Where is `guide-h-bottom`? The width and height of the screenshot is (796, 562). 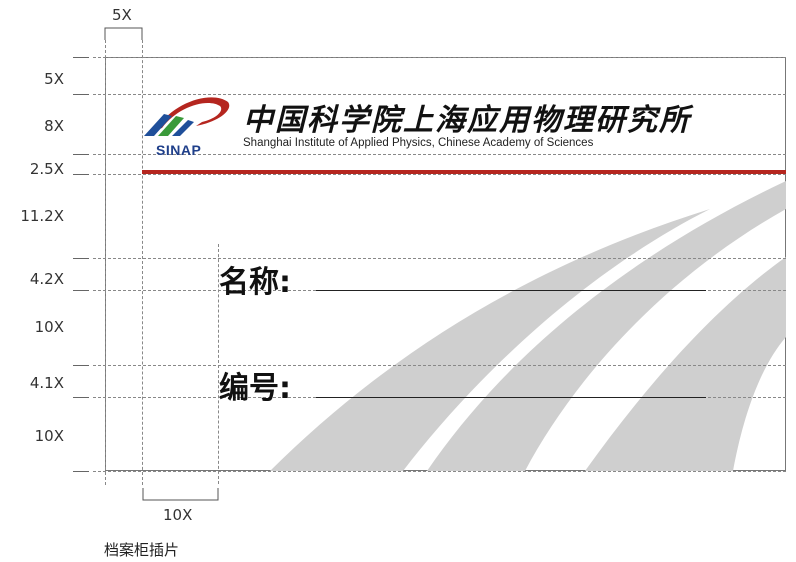 guide-h-bottom is located at coordinates (439, 471).